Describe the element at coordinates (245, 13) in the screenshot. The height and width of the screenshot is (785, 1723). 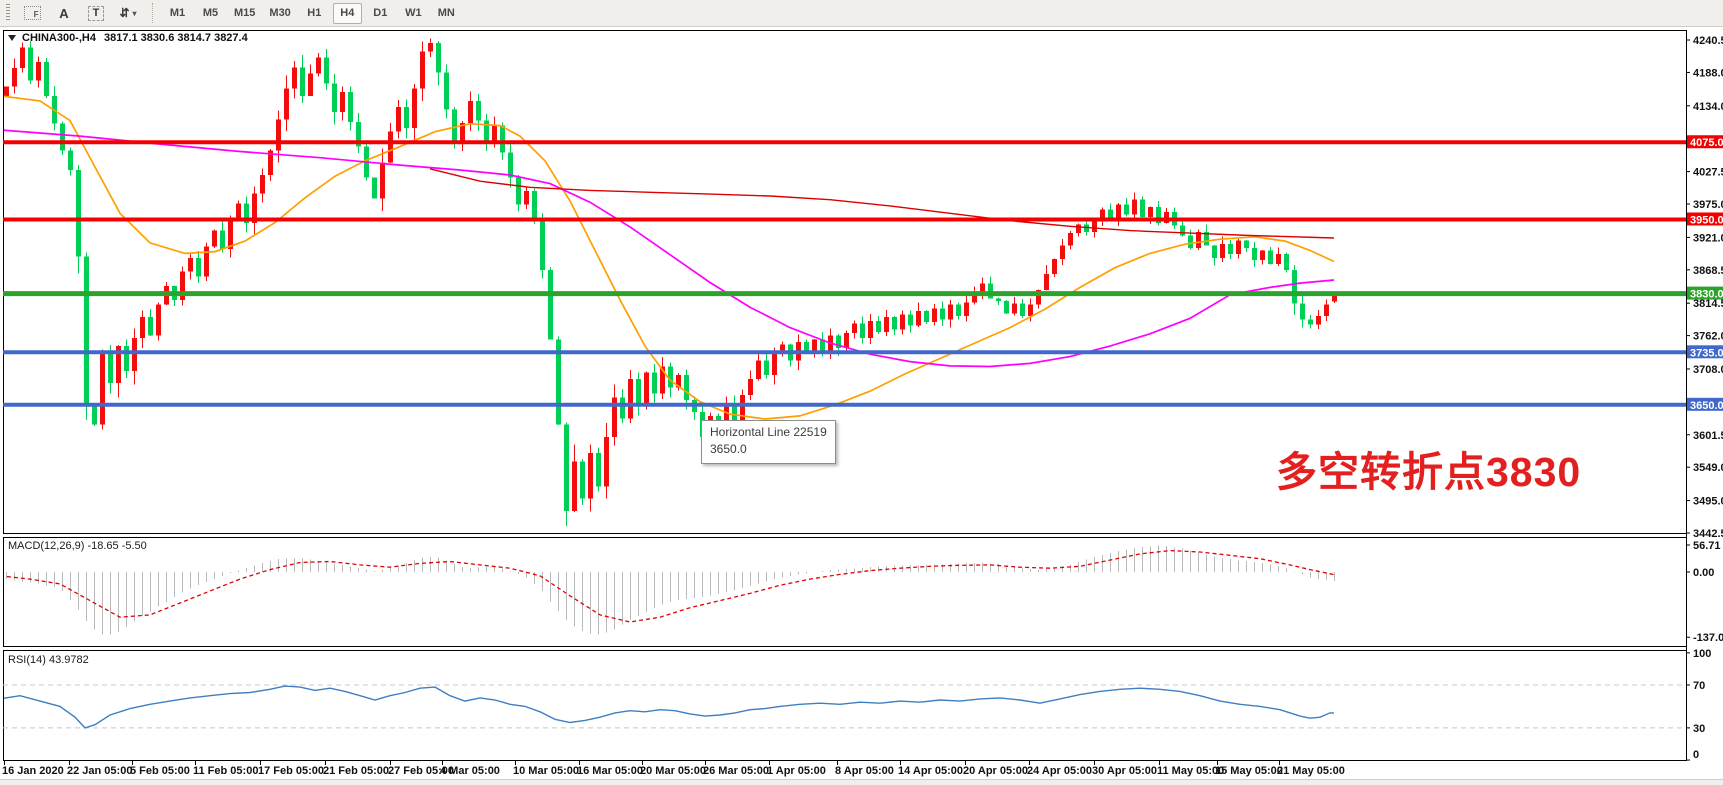
I see `timeframe-button-m15: M15` at that location.